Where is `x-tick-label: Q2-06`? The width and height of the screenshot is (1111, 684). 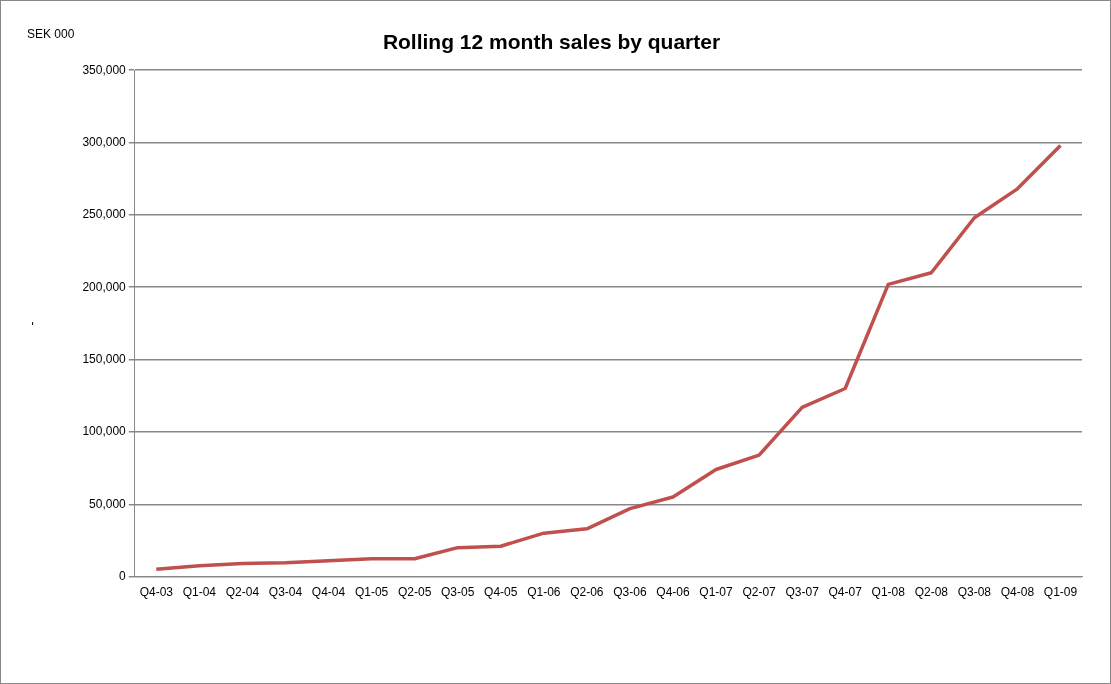 x-tick-label: Q2-06 is located at coordinates (587, 592).